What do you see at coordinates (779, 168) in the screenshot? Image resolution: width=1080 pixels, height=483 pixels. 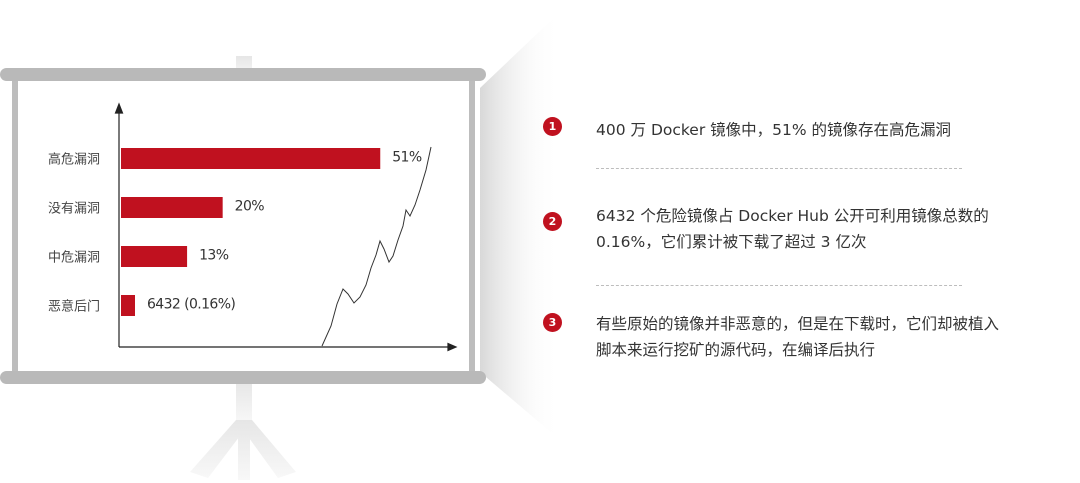 I see `point-1-divider` at bounding box center [779, 168].